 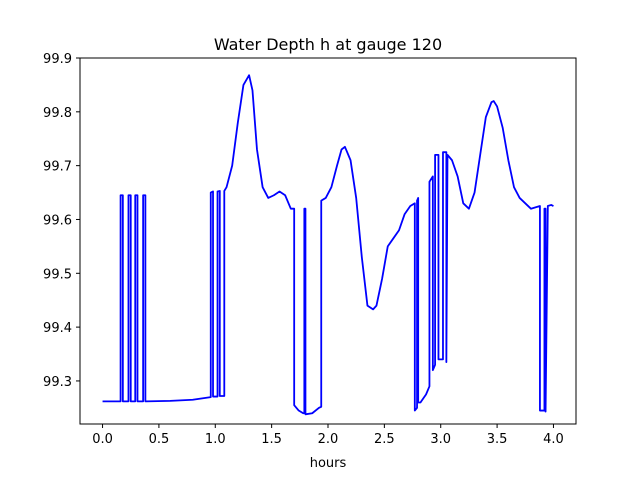 I want to click on y-tick-label: 99.7, so click(x=57, y=167).